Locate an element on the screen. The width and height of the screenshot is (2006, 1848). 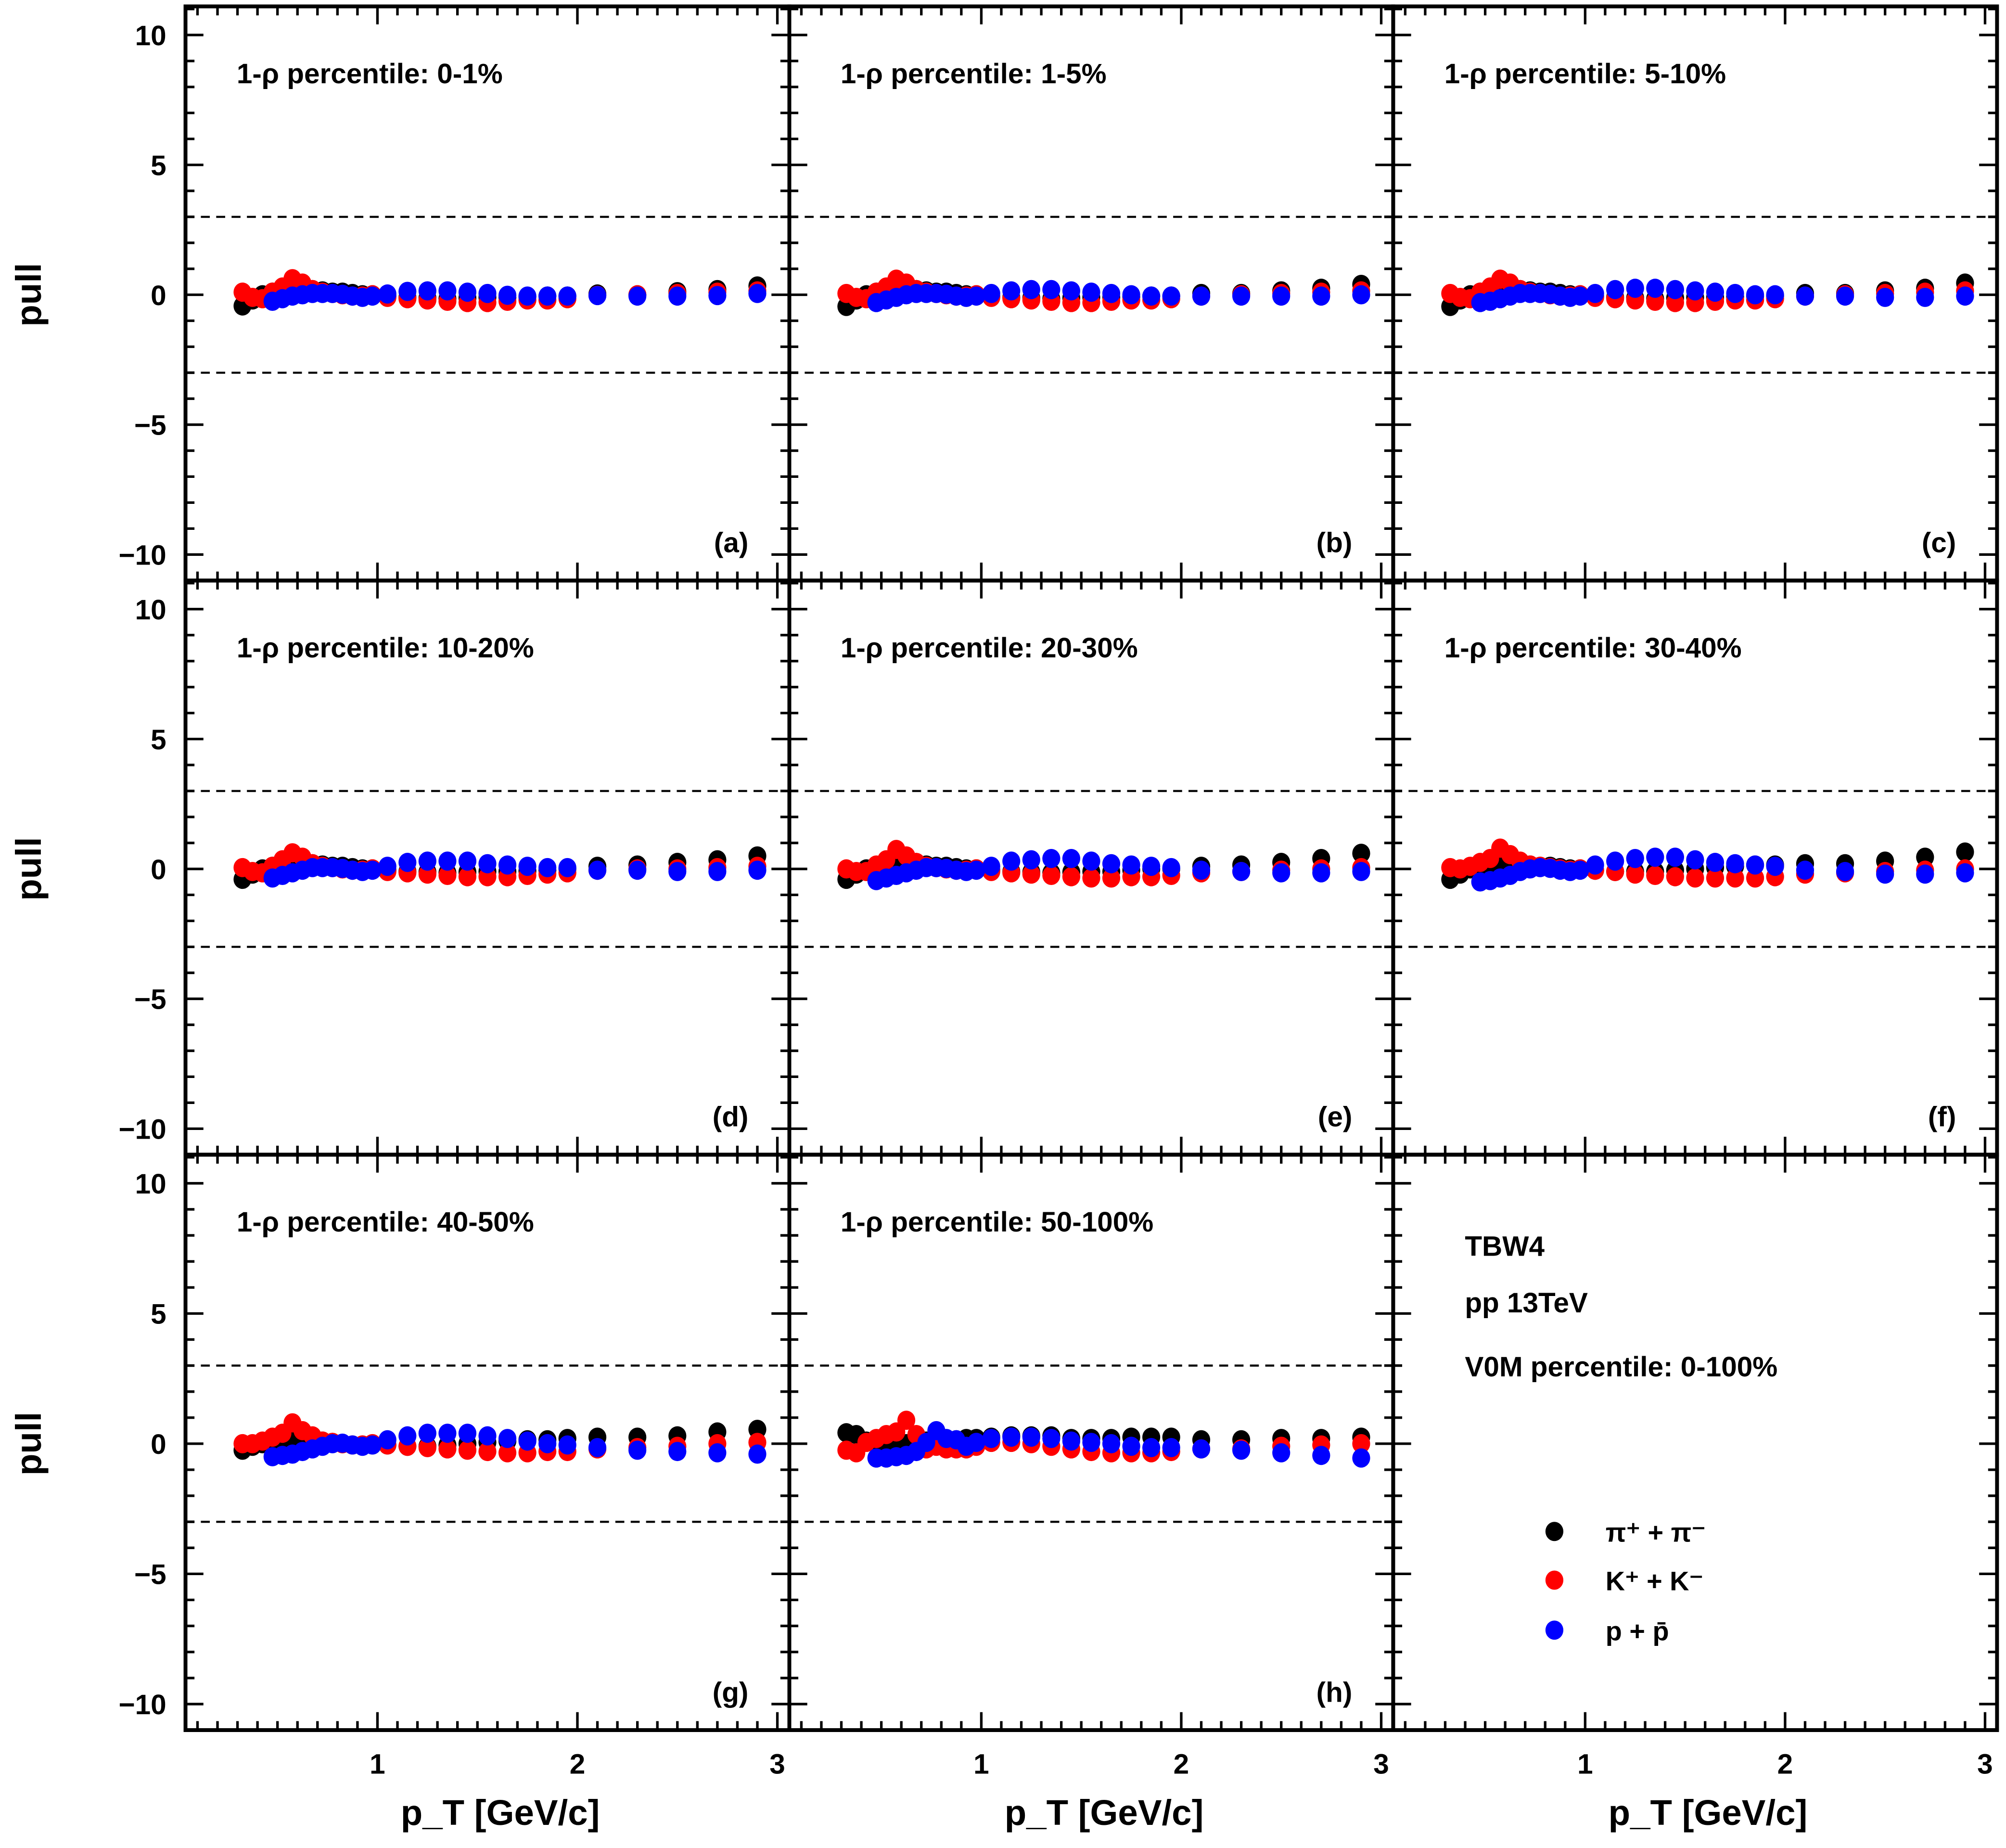
panel-tag: (f) is located at coordinates (1942, 1117).